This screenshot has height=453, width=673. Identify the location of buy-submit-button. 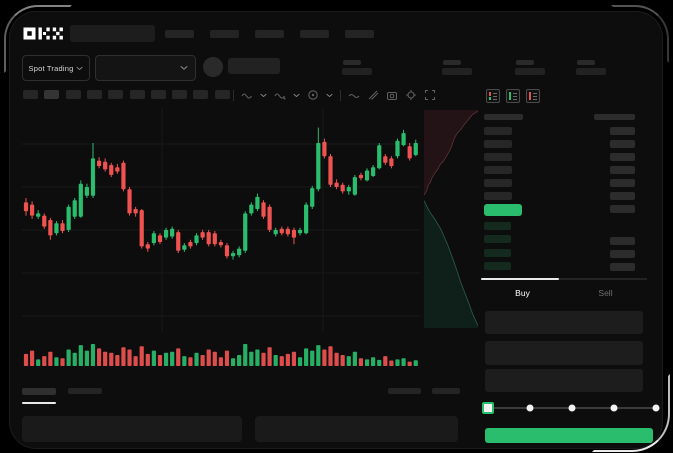
(569, 435).